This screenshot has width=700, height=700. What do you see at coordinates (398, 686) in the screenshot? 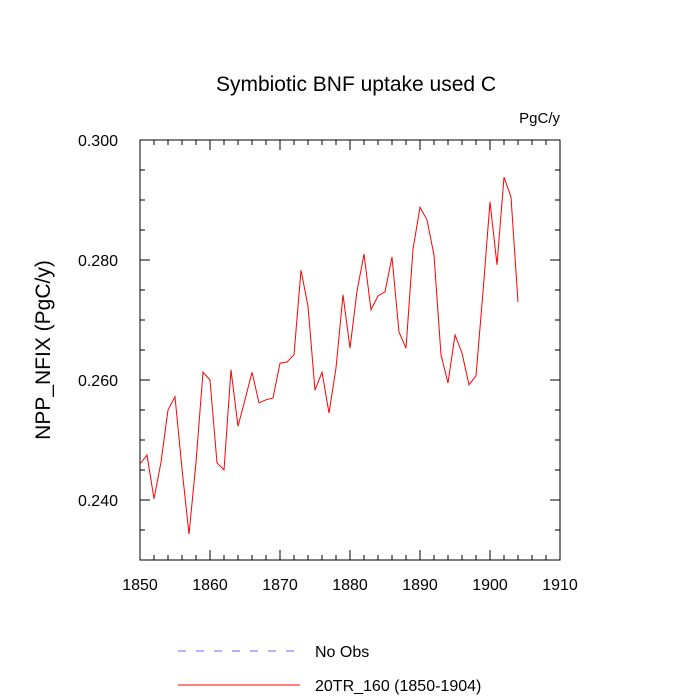
I see `legend-label: 20TR_160 (1850-1904)` at bounding box center [398, 686].